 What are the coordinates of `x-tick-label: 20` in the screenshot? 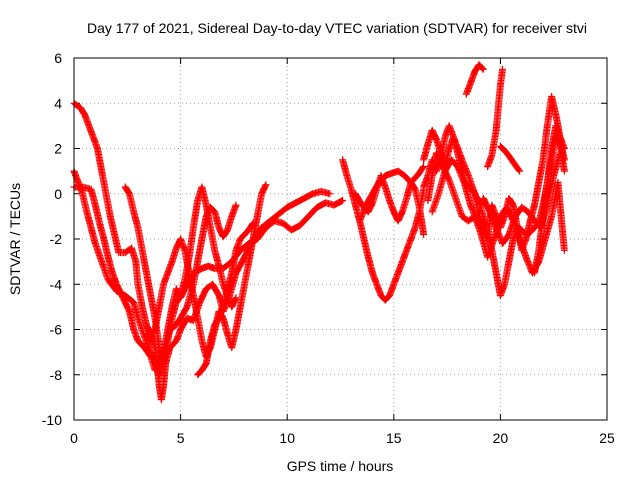 It's located at (501, 438).